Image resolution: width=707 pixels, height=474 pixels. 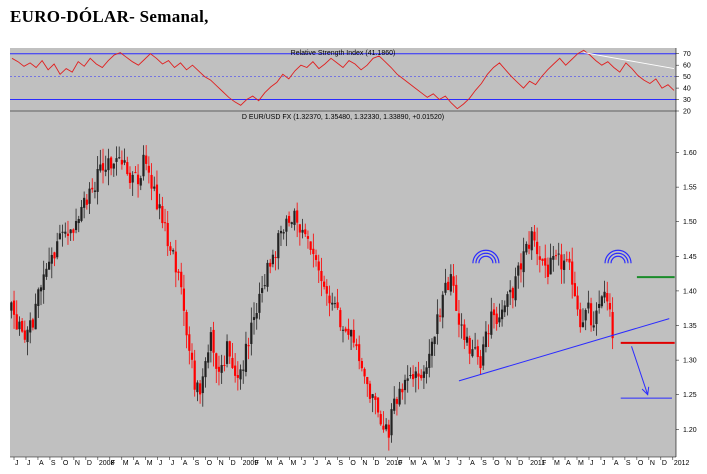 What do you see at coordinates (687, 112) in the screenshot?
I see `rsi-tick-label: 20` at bounding box center [687, 112].